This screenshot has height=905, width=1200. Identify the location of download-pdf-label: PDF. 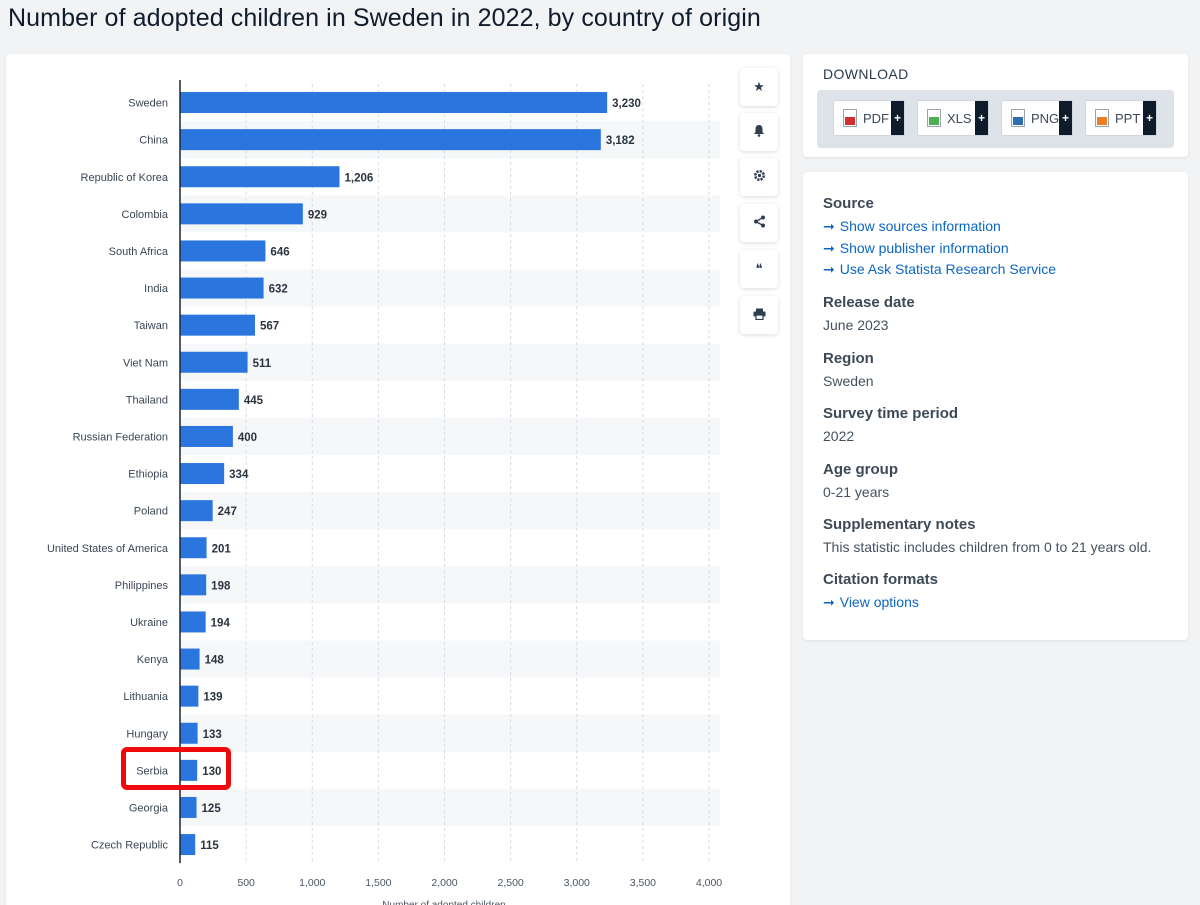
(876, 118).